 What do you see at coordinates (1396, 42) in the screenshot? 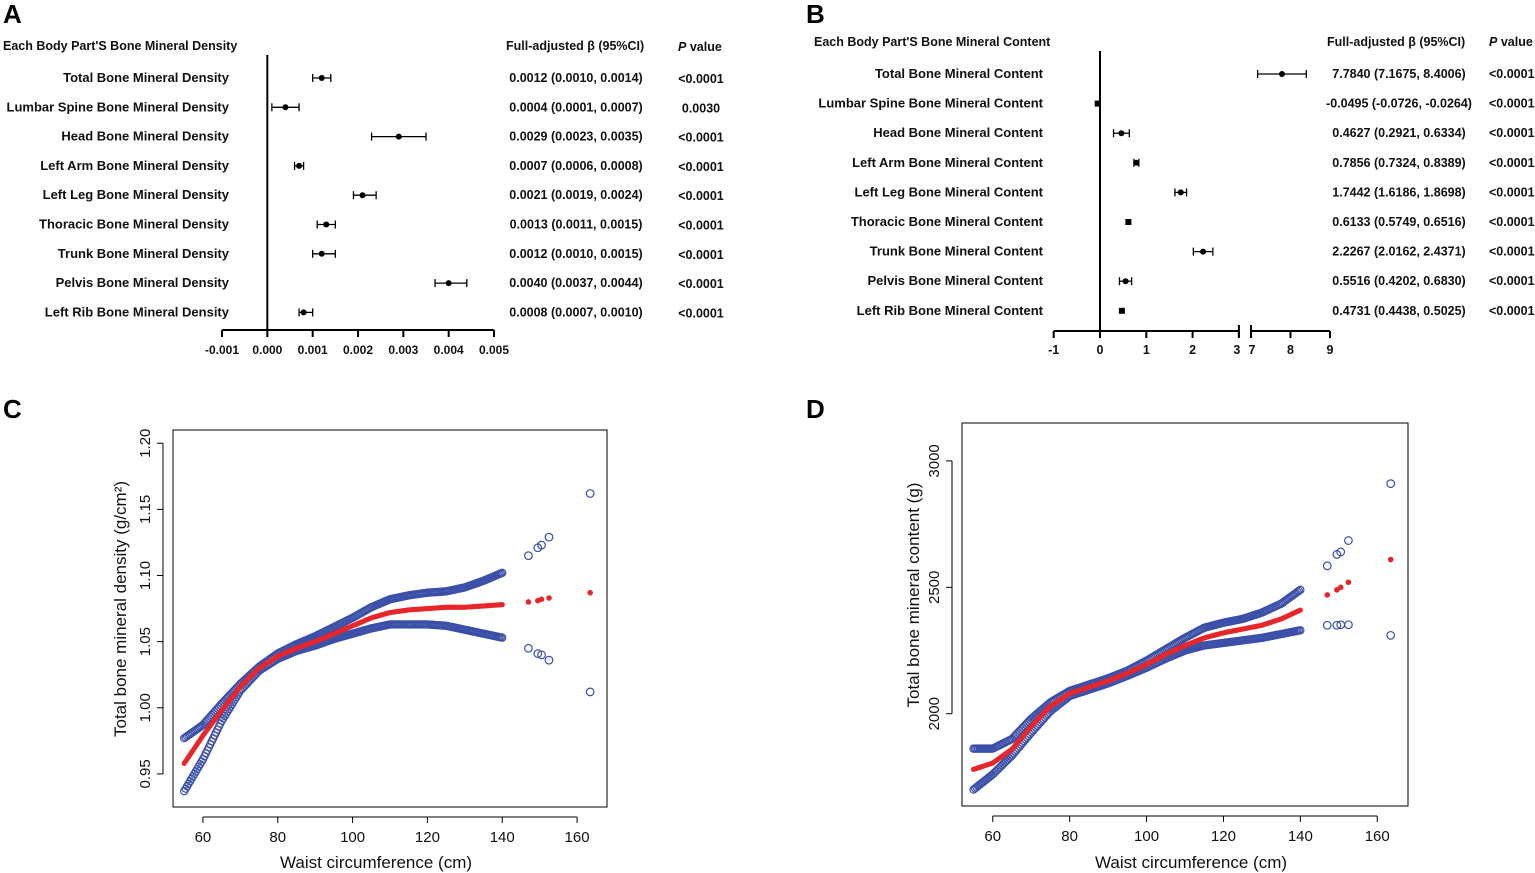
I see `forest-b-beta-header: Full-adjusted β (95%CI)` at bounding box center [1396, 42].